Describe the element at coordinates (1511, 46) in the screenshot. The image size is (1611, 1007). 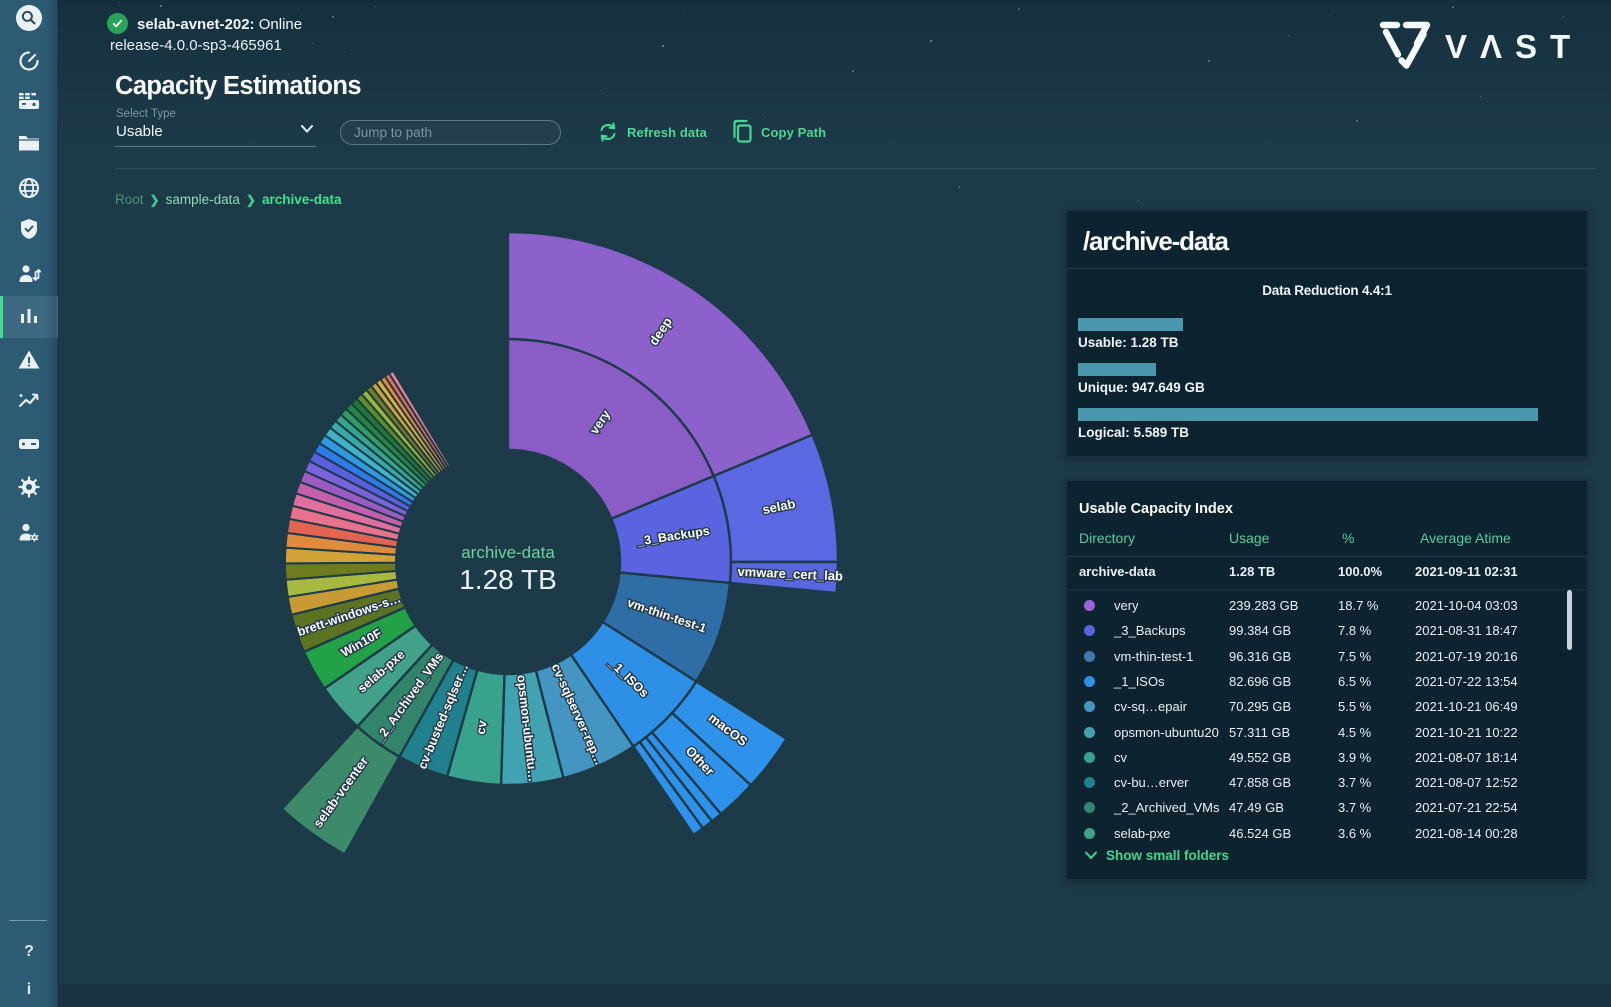
I see `svg-text: VΛST` at that location.